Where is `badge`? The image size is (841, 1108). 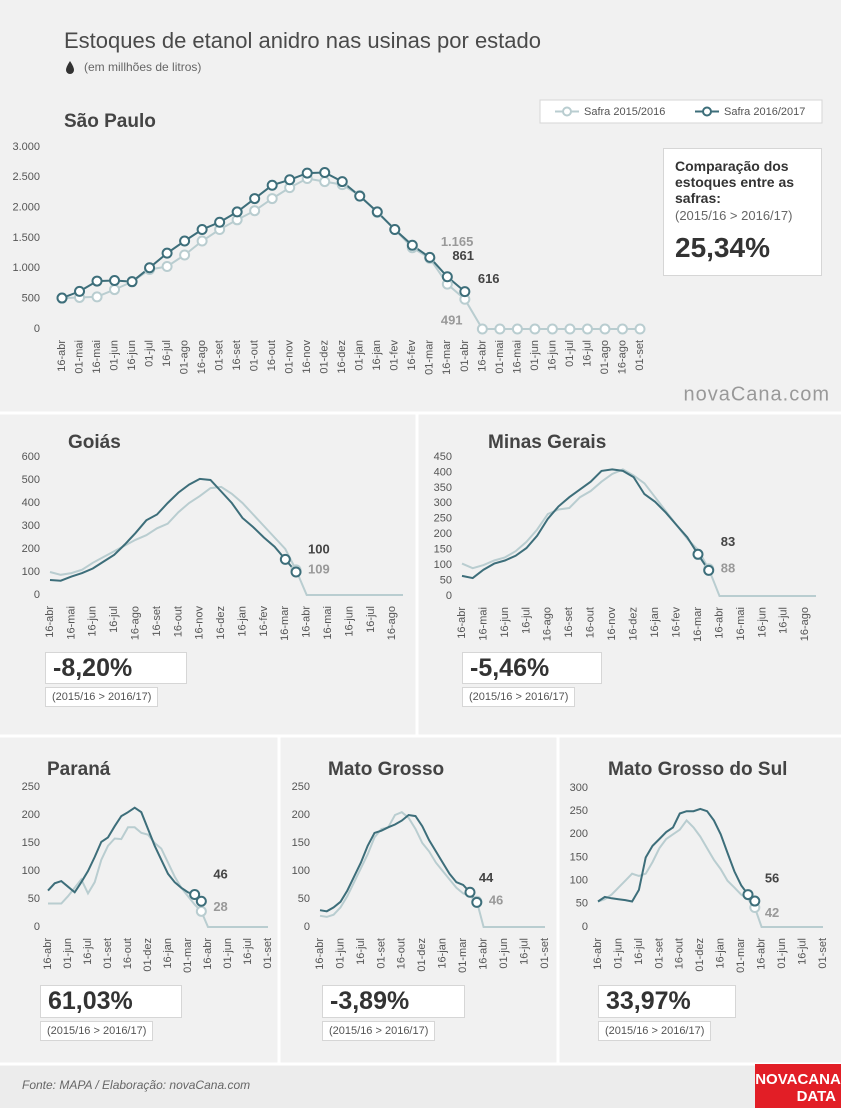 badge is located at coordinates (798, 1086).